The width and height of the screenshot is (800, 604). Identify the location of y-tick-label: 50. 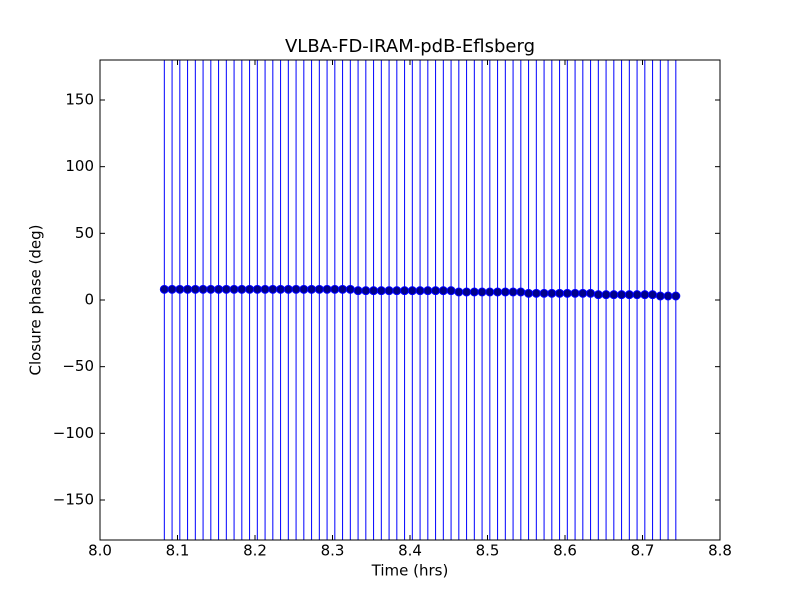
(84, 233).